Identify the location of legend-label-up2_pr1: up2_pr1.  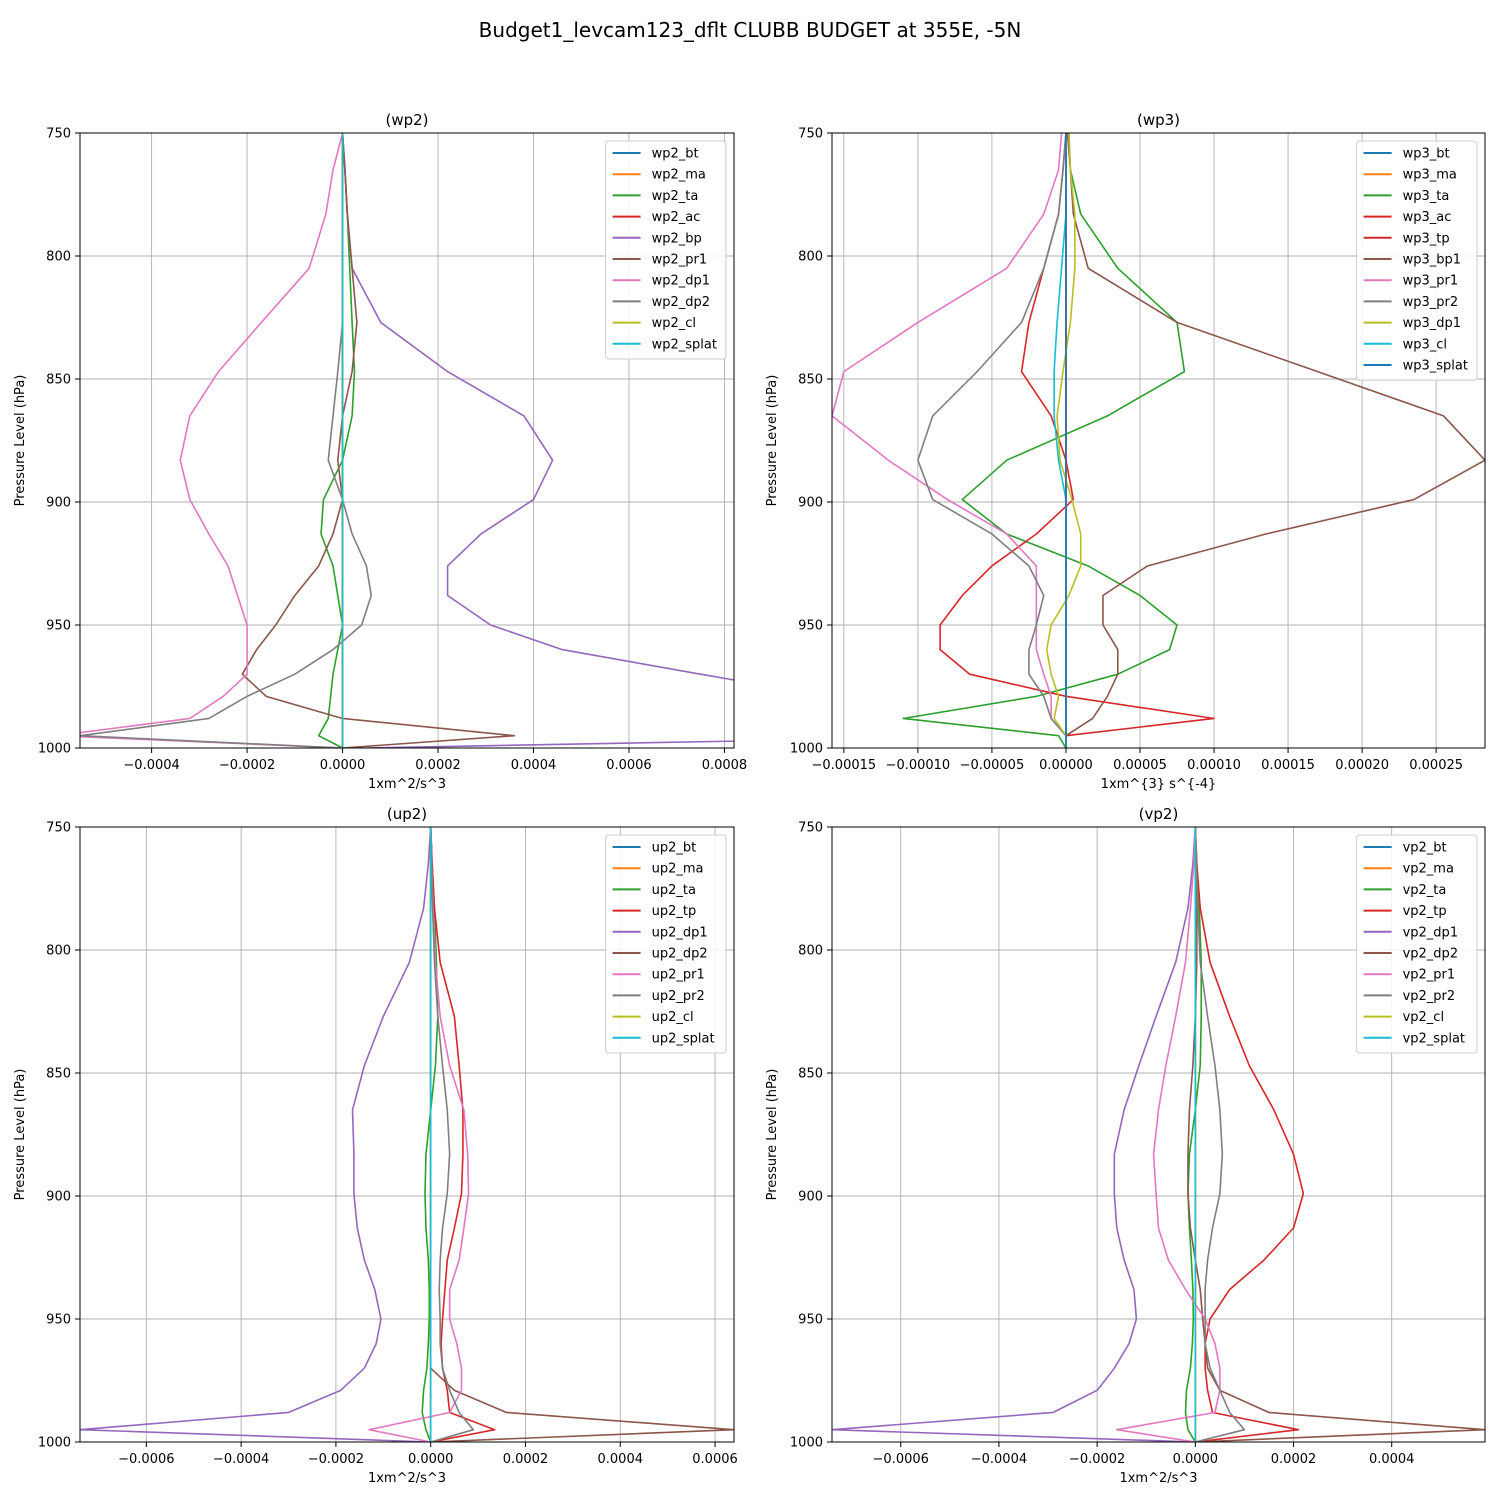
(678, 975).